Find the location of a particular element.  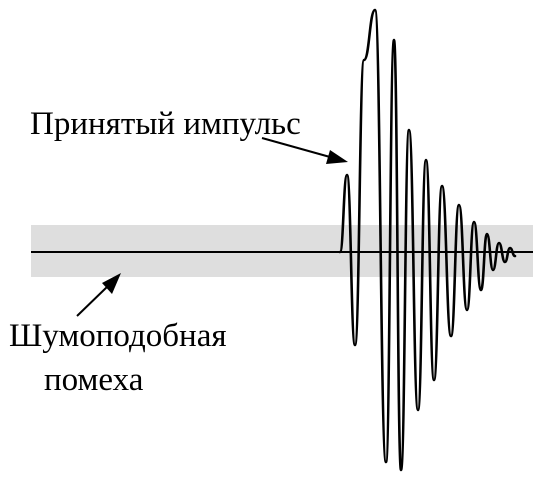

pulse-arrow is located at coordinates (304, 150).